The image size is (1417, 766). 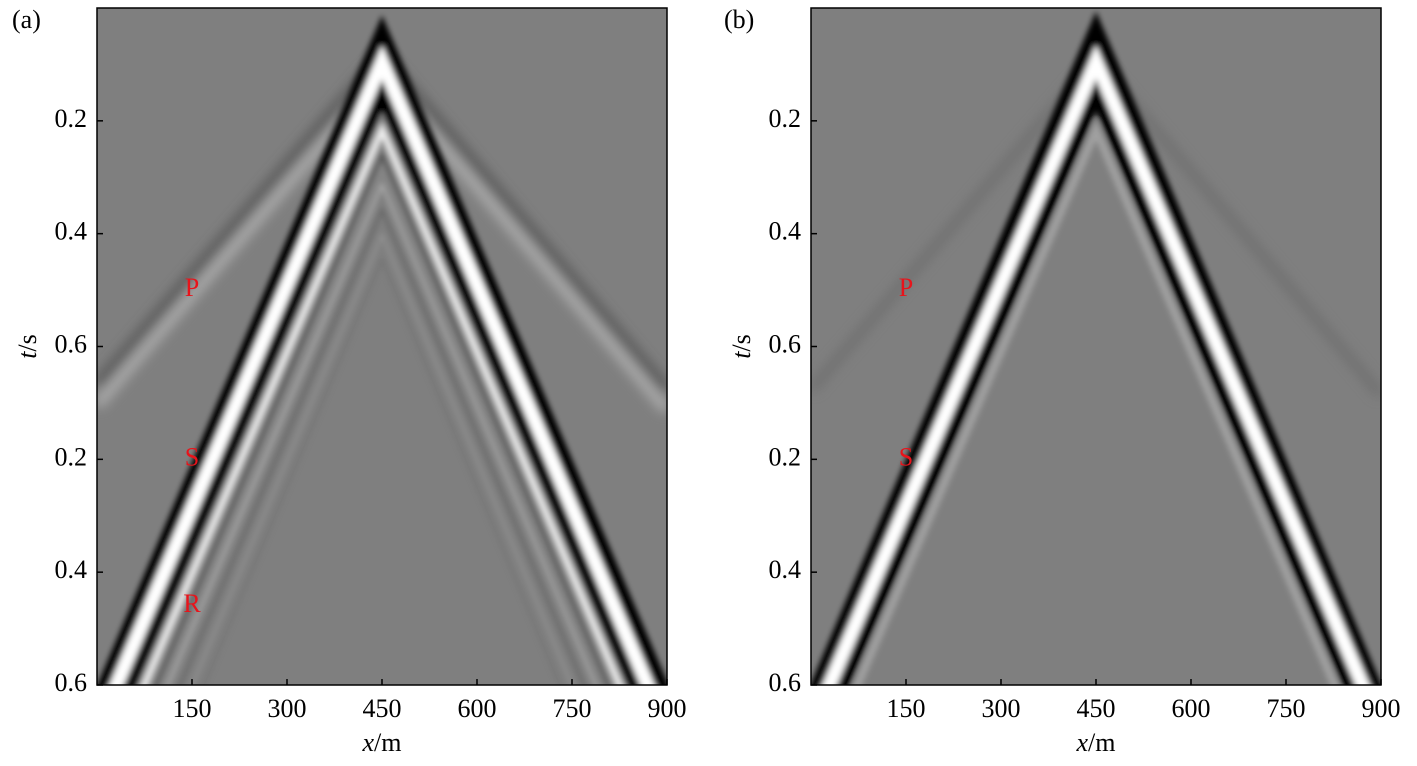 I want to click on annotation: R, so click(x=192, y=603).